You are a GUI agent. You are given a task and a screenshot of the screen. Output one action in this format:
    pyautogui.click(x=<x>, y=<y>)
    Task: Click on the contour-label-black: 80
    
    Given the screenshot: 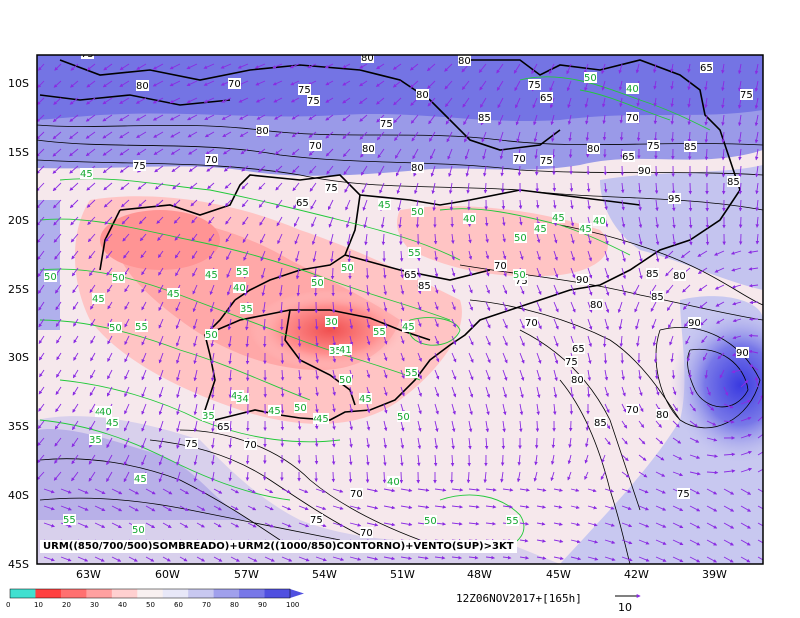 What is the action you would take?
    pyautogui.click(x=368, y=149)
    